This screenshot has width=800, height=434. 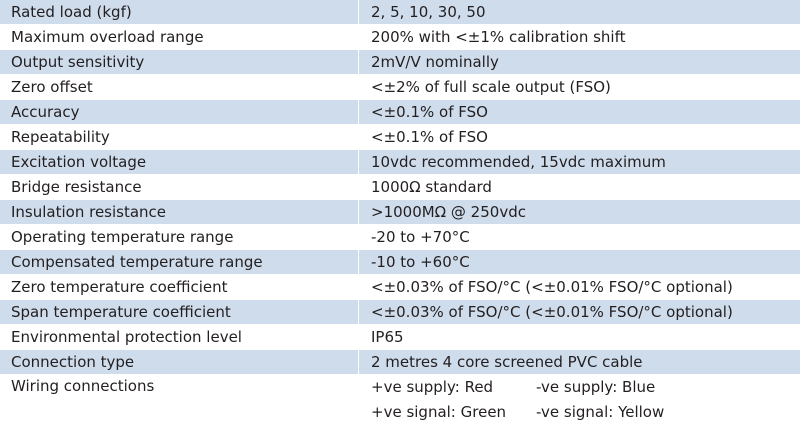 What do you see at coordinates (179, 287) in the screenshot?
I see `spec-label: Zero temperature coefficient` at bounding box center [179, 287].